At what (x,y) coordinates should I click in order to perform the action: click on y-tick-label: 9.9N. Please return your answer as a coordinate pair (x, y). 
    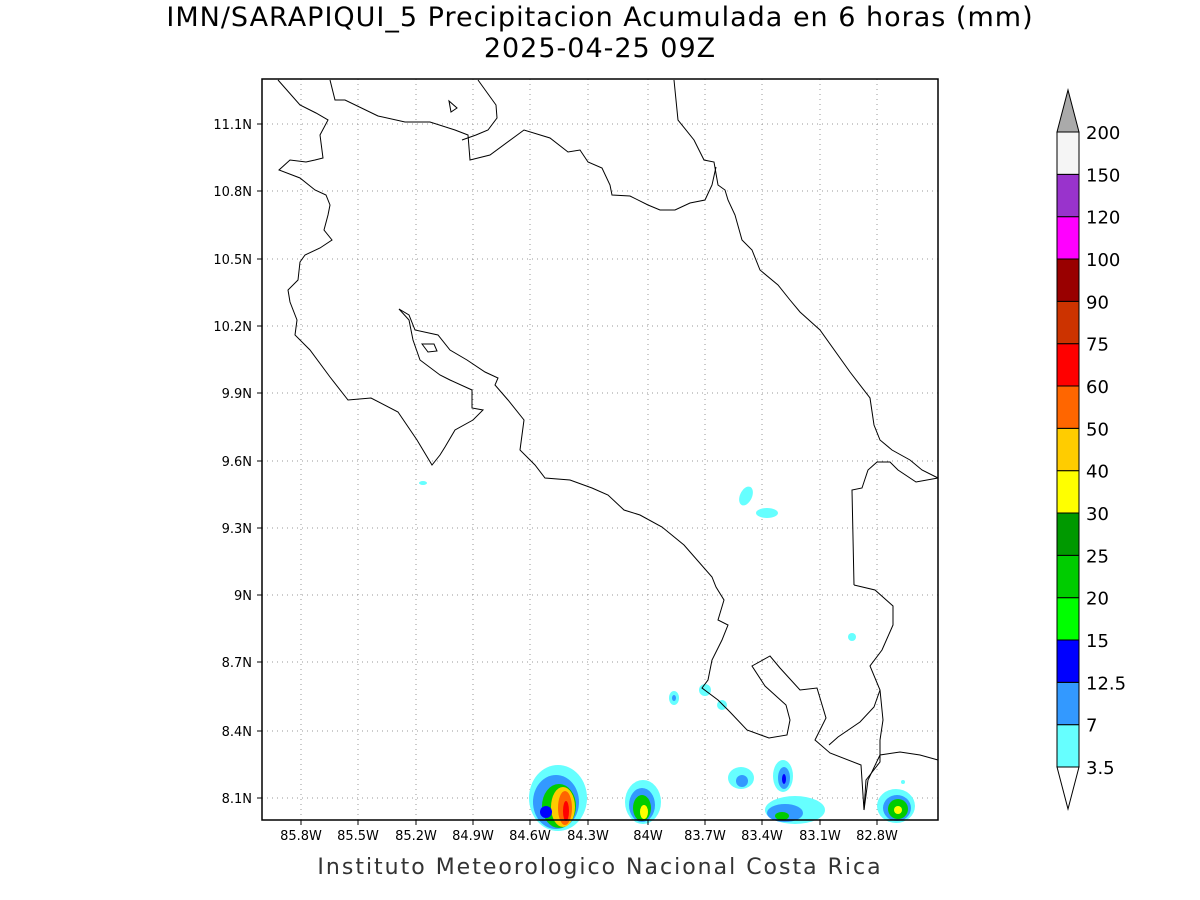
    Looking at the image, I should click on (237, 394).